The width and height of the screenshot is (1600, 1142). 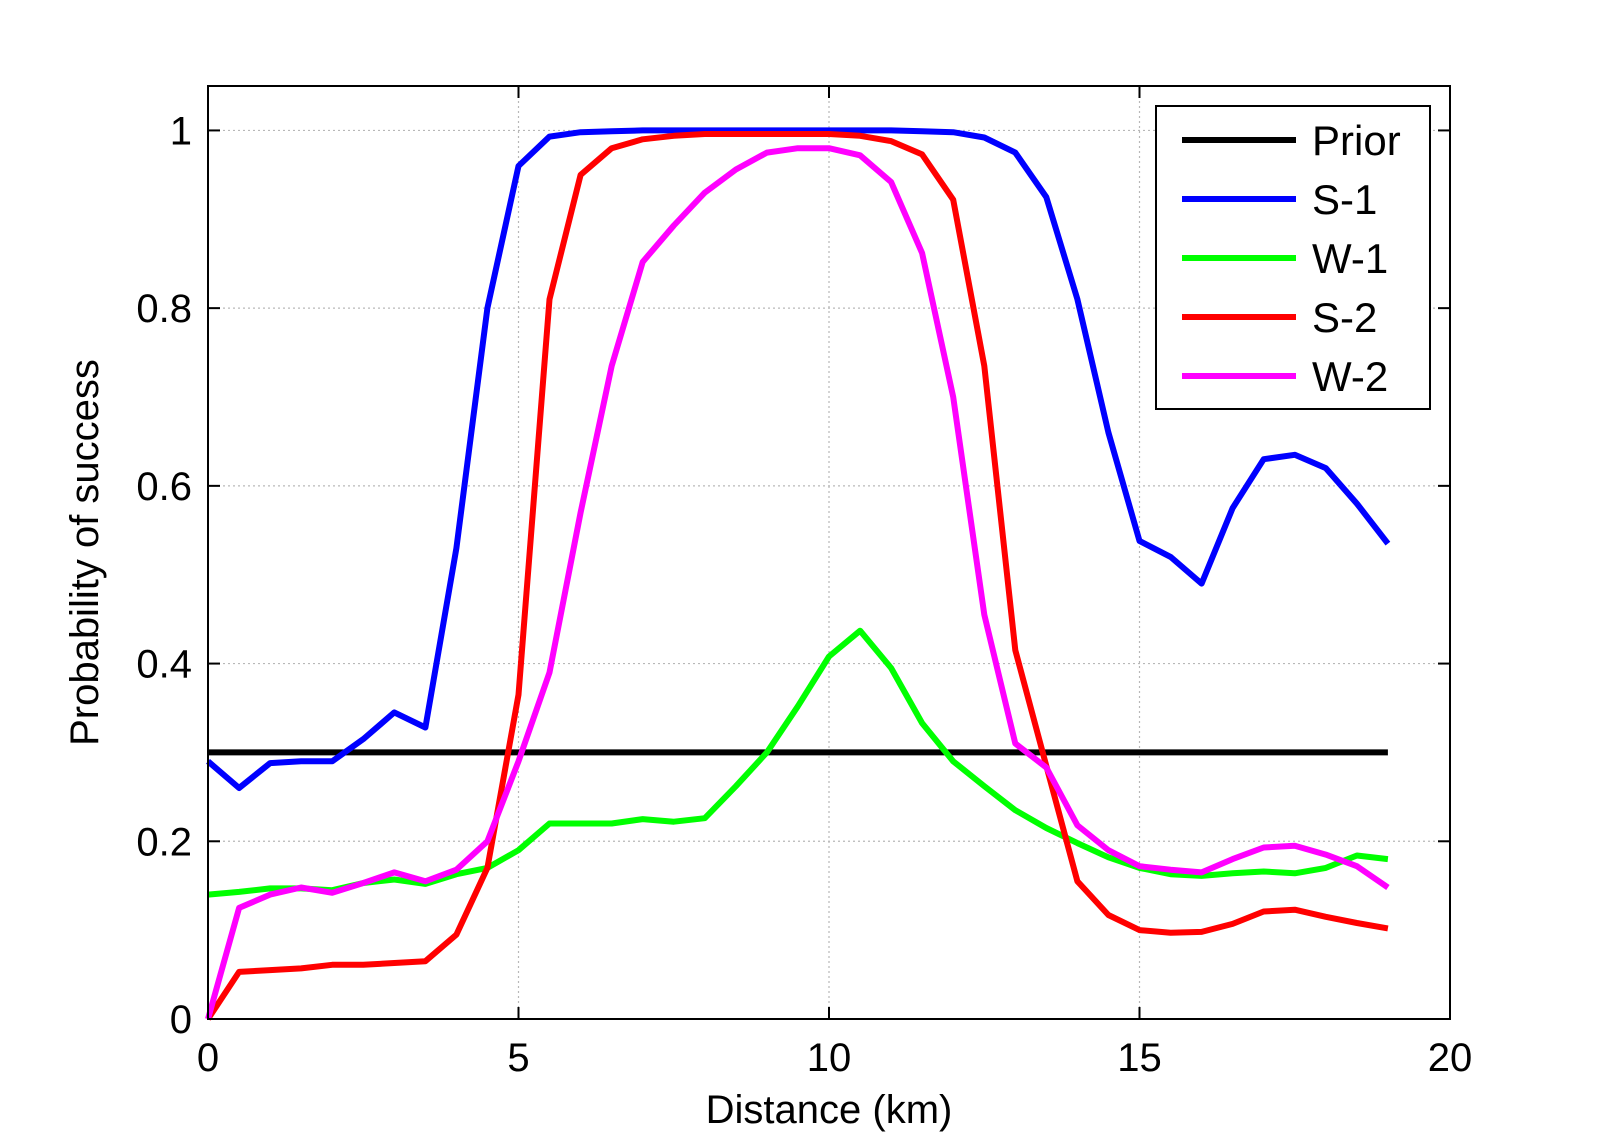 I want to click on y-tick-label: 0.4, so click(x=164, y=665).